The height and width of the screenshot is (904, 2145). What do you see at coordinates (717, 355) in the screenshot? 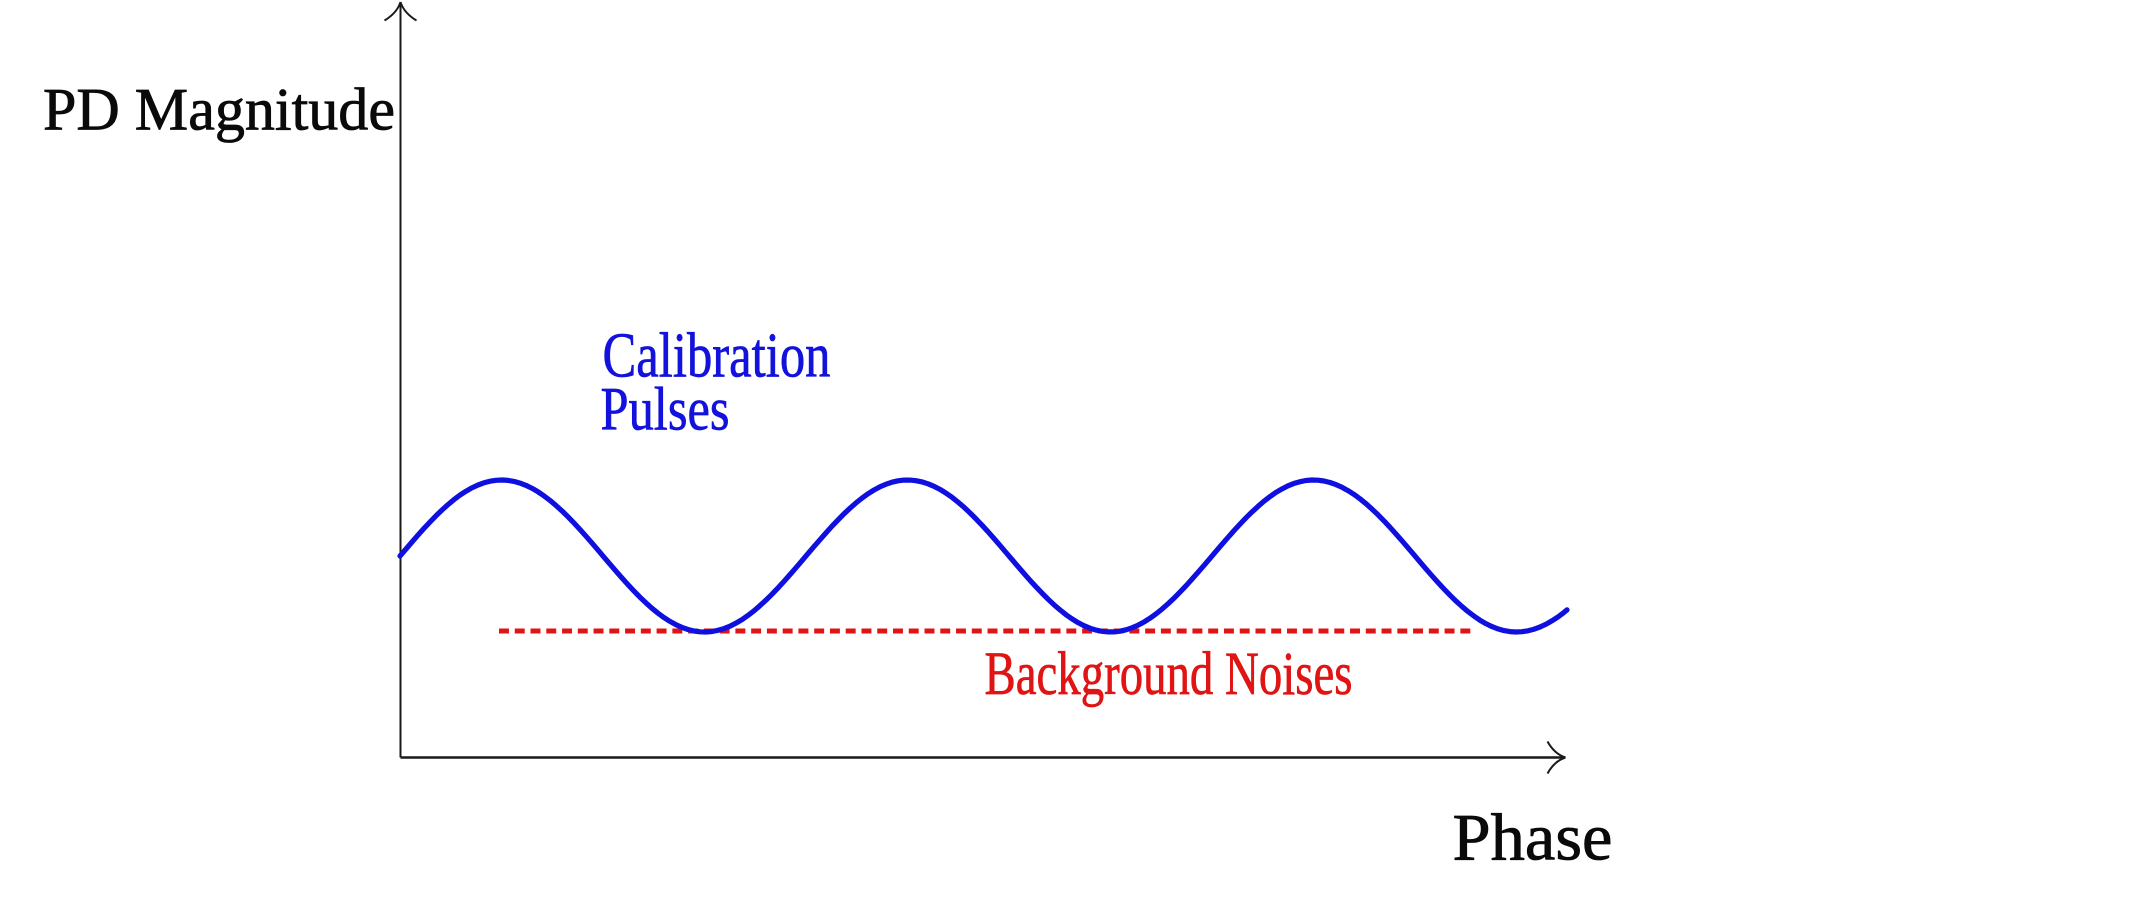
I see `svg-text: Calibration` at bounding box center [717, 355].